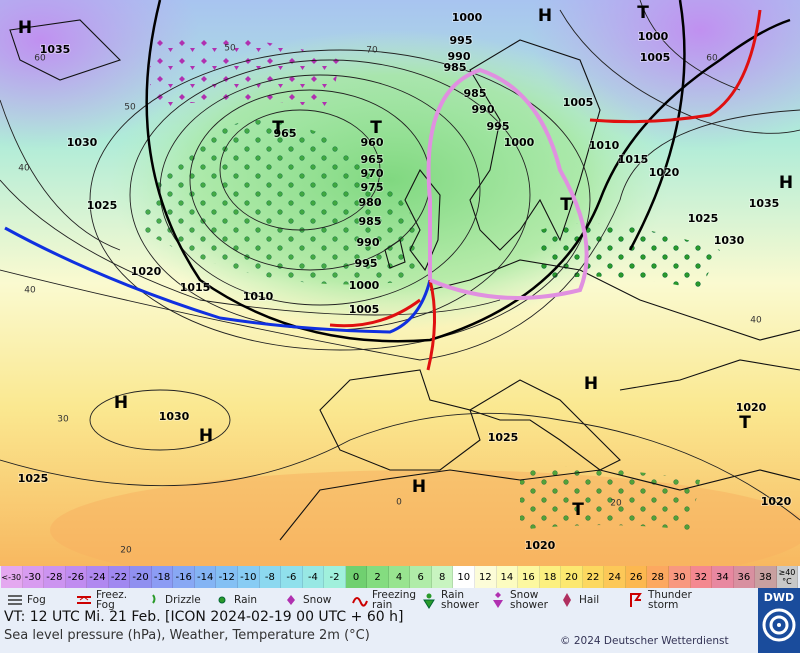 Image resolution: width=800 pixels, height=653 pixels. Describe the element at coordinates (292, 577) in the screenshot. I see `scale-cell: -6` at that location.